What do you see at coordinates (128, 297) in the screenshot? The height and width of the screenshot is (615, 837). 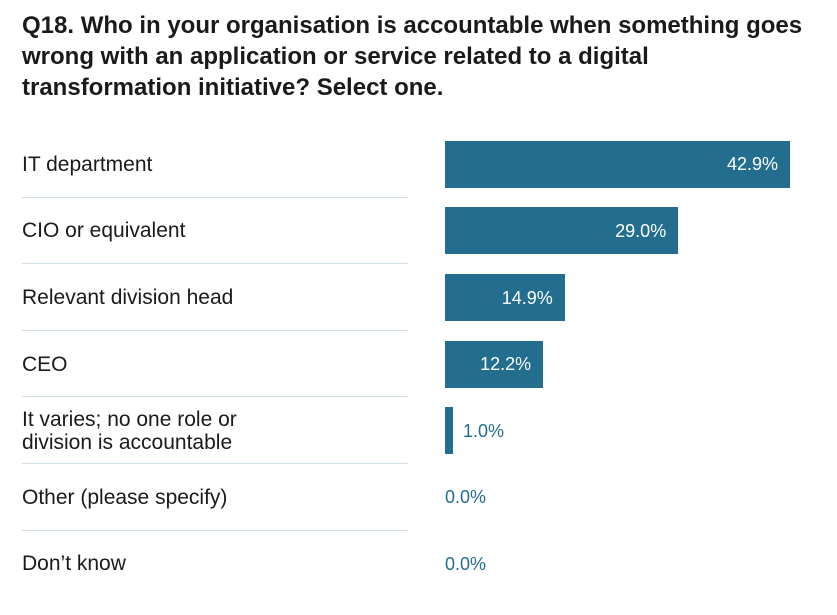 I see `category-label: Relevant division head` at bounding box center [128, 297].